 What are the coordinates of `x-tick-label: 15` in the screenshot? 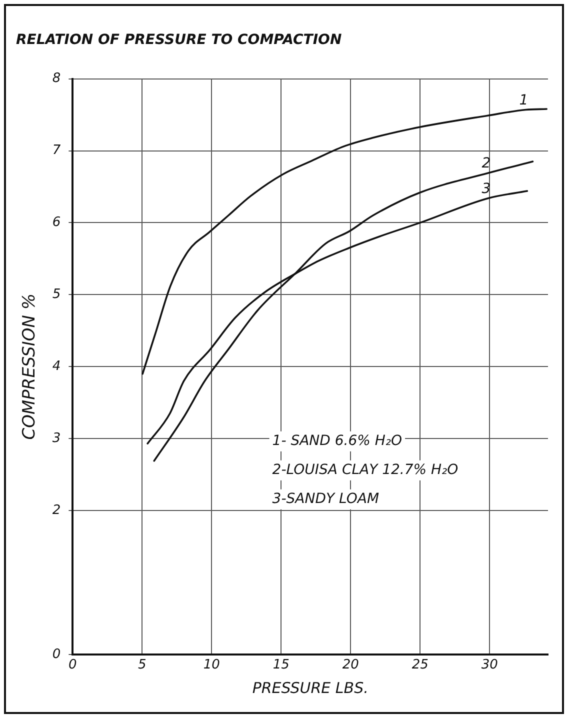 It's located at (281, 665).